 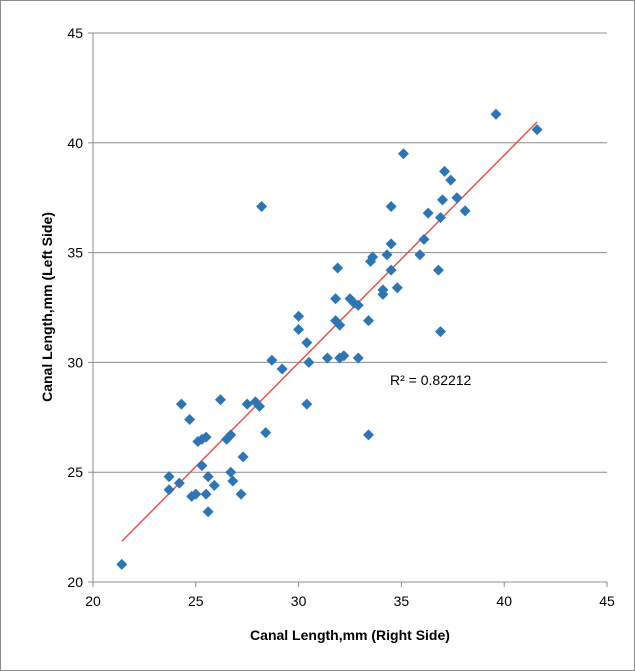 What do you see at coordinates (196, 601) in the screenshot?
I see `x-tick-label: 25` at bounding box center [196, 601].